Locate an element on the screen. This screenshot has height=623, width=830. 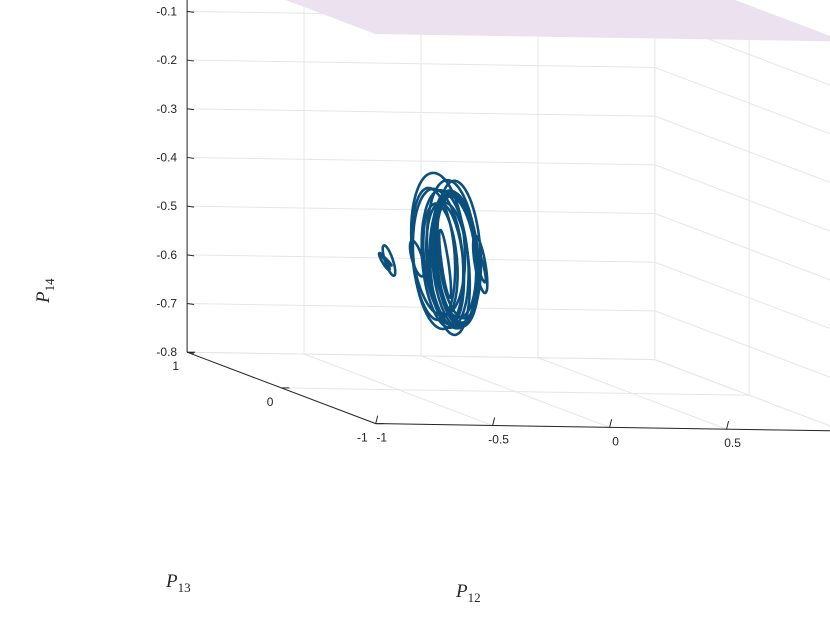
x-axis-label: P12 is located at coordinates (468, 593).